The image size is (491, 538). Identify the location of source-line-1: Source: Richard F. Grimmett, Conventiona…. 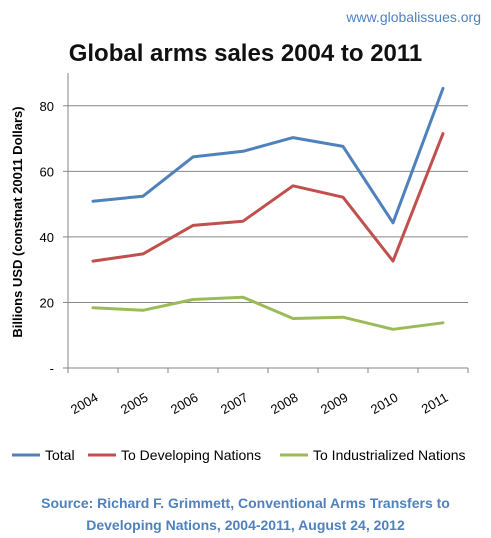
(245, 503).